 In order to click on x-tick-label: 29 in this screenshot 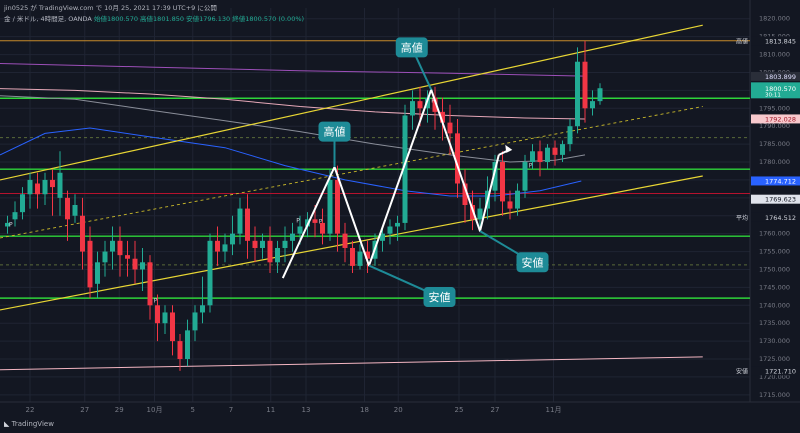, I will do `click(119, 410)`.